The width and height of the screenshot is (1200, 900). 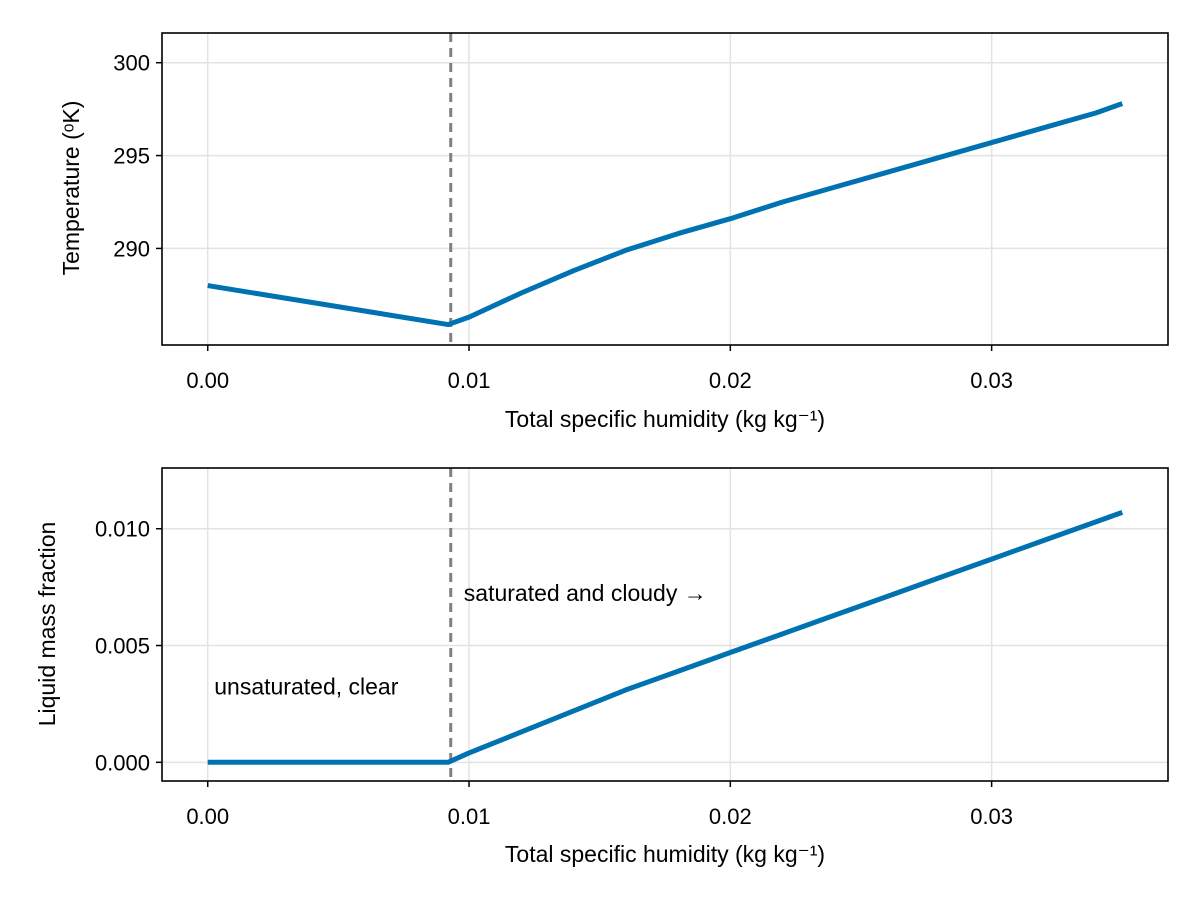 I want to click on liquid-fraction-y-tick-label-2: 0.010, so click(x=122, y=529).